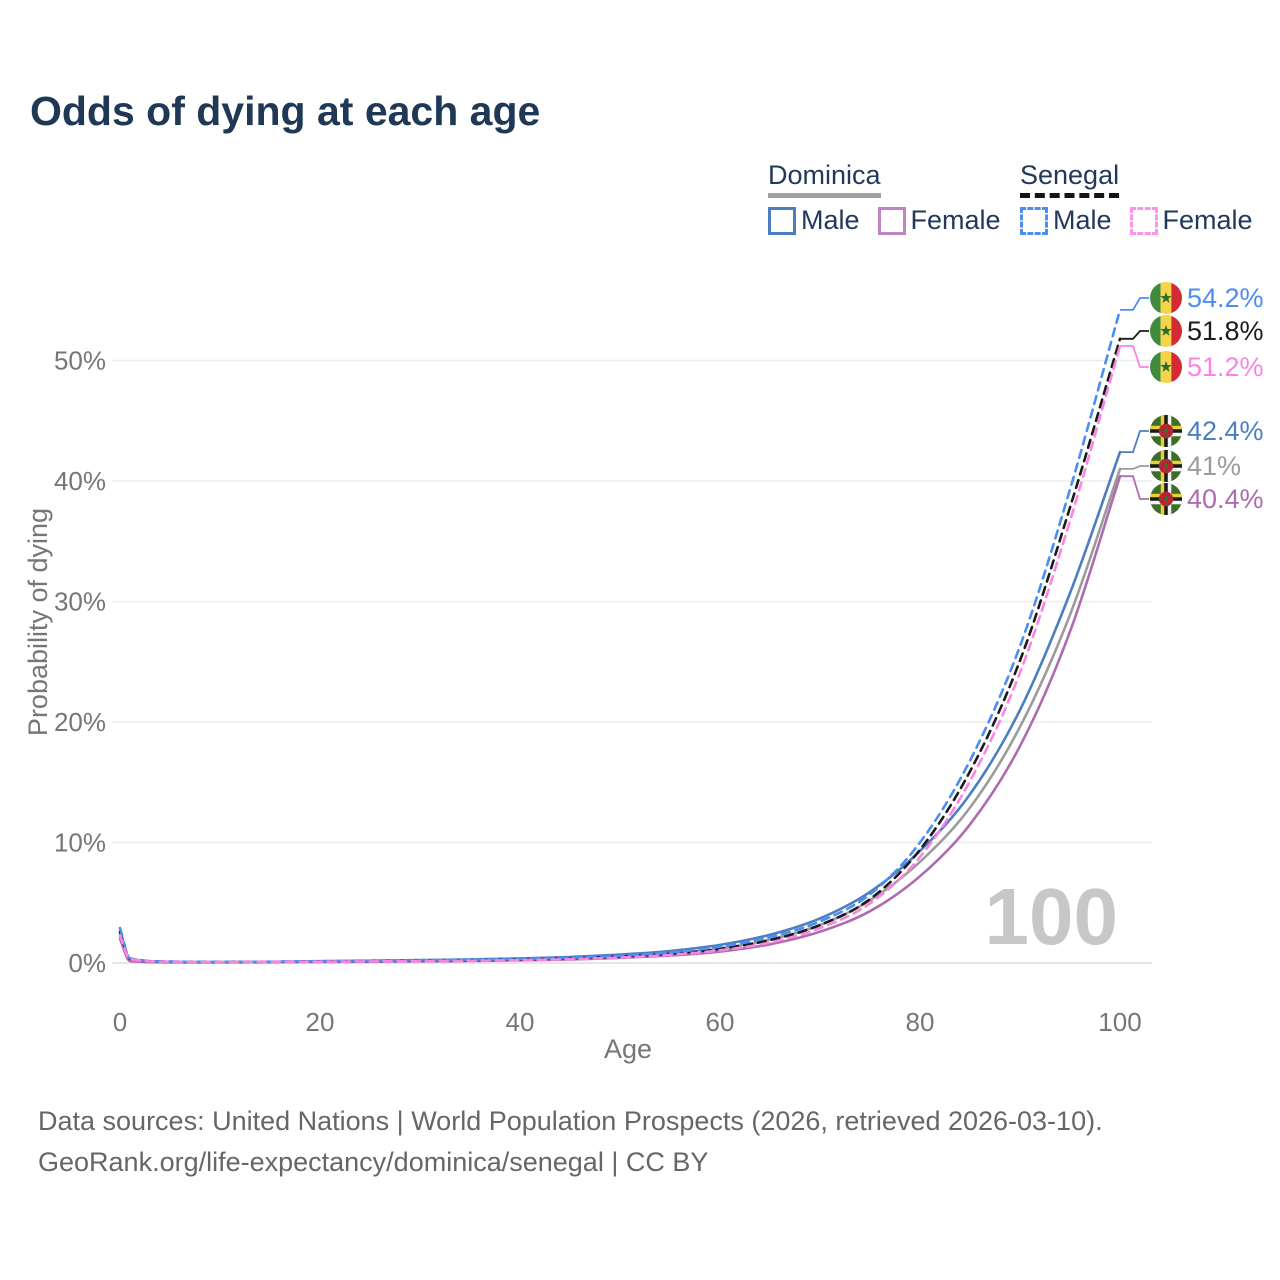  Describe the element at coordinates (80, 481) in the screenshot. I see `y-tick-label: 40%` at that location.